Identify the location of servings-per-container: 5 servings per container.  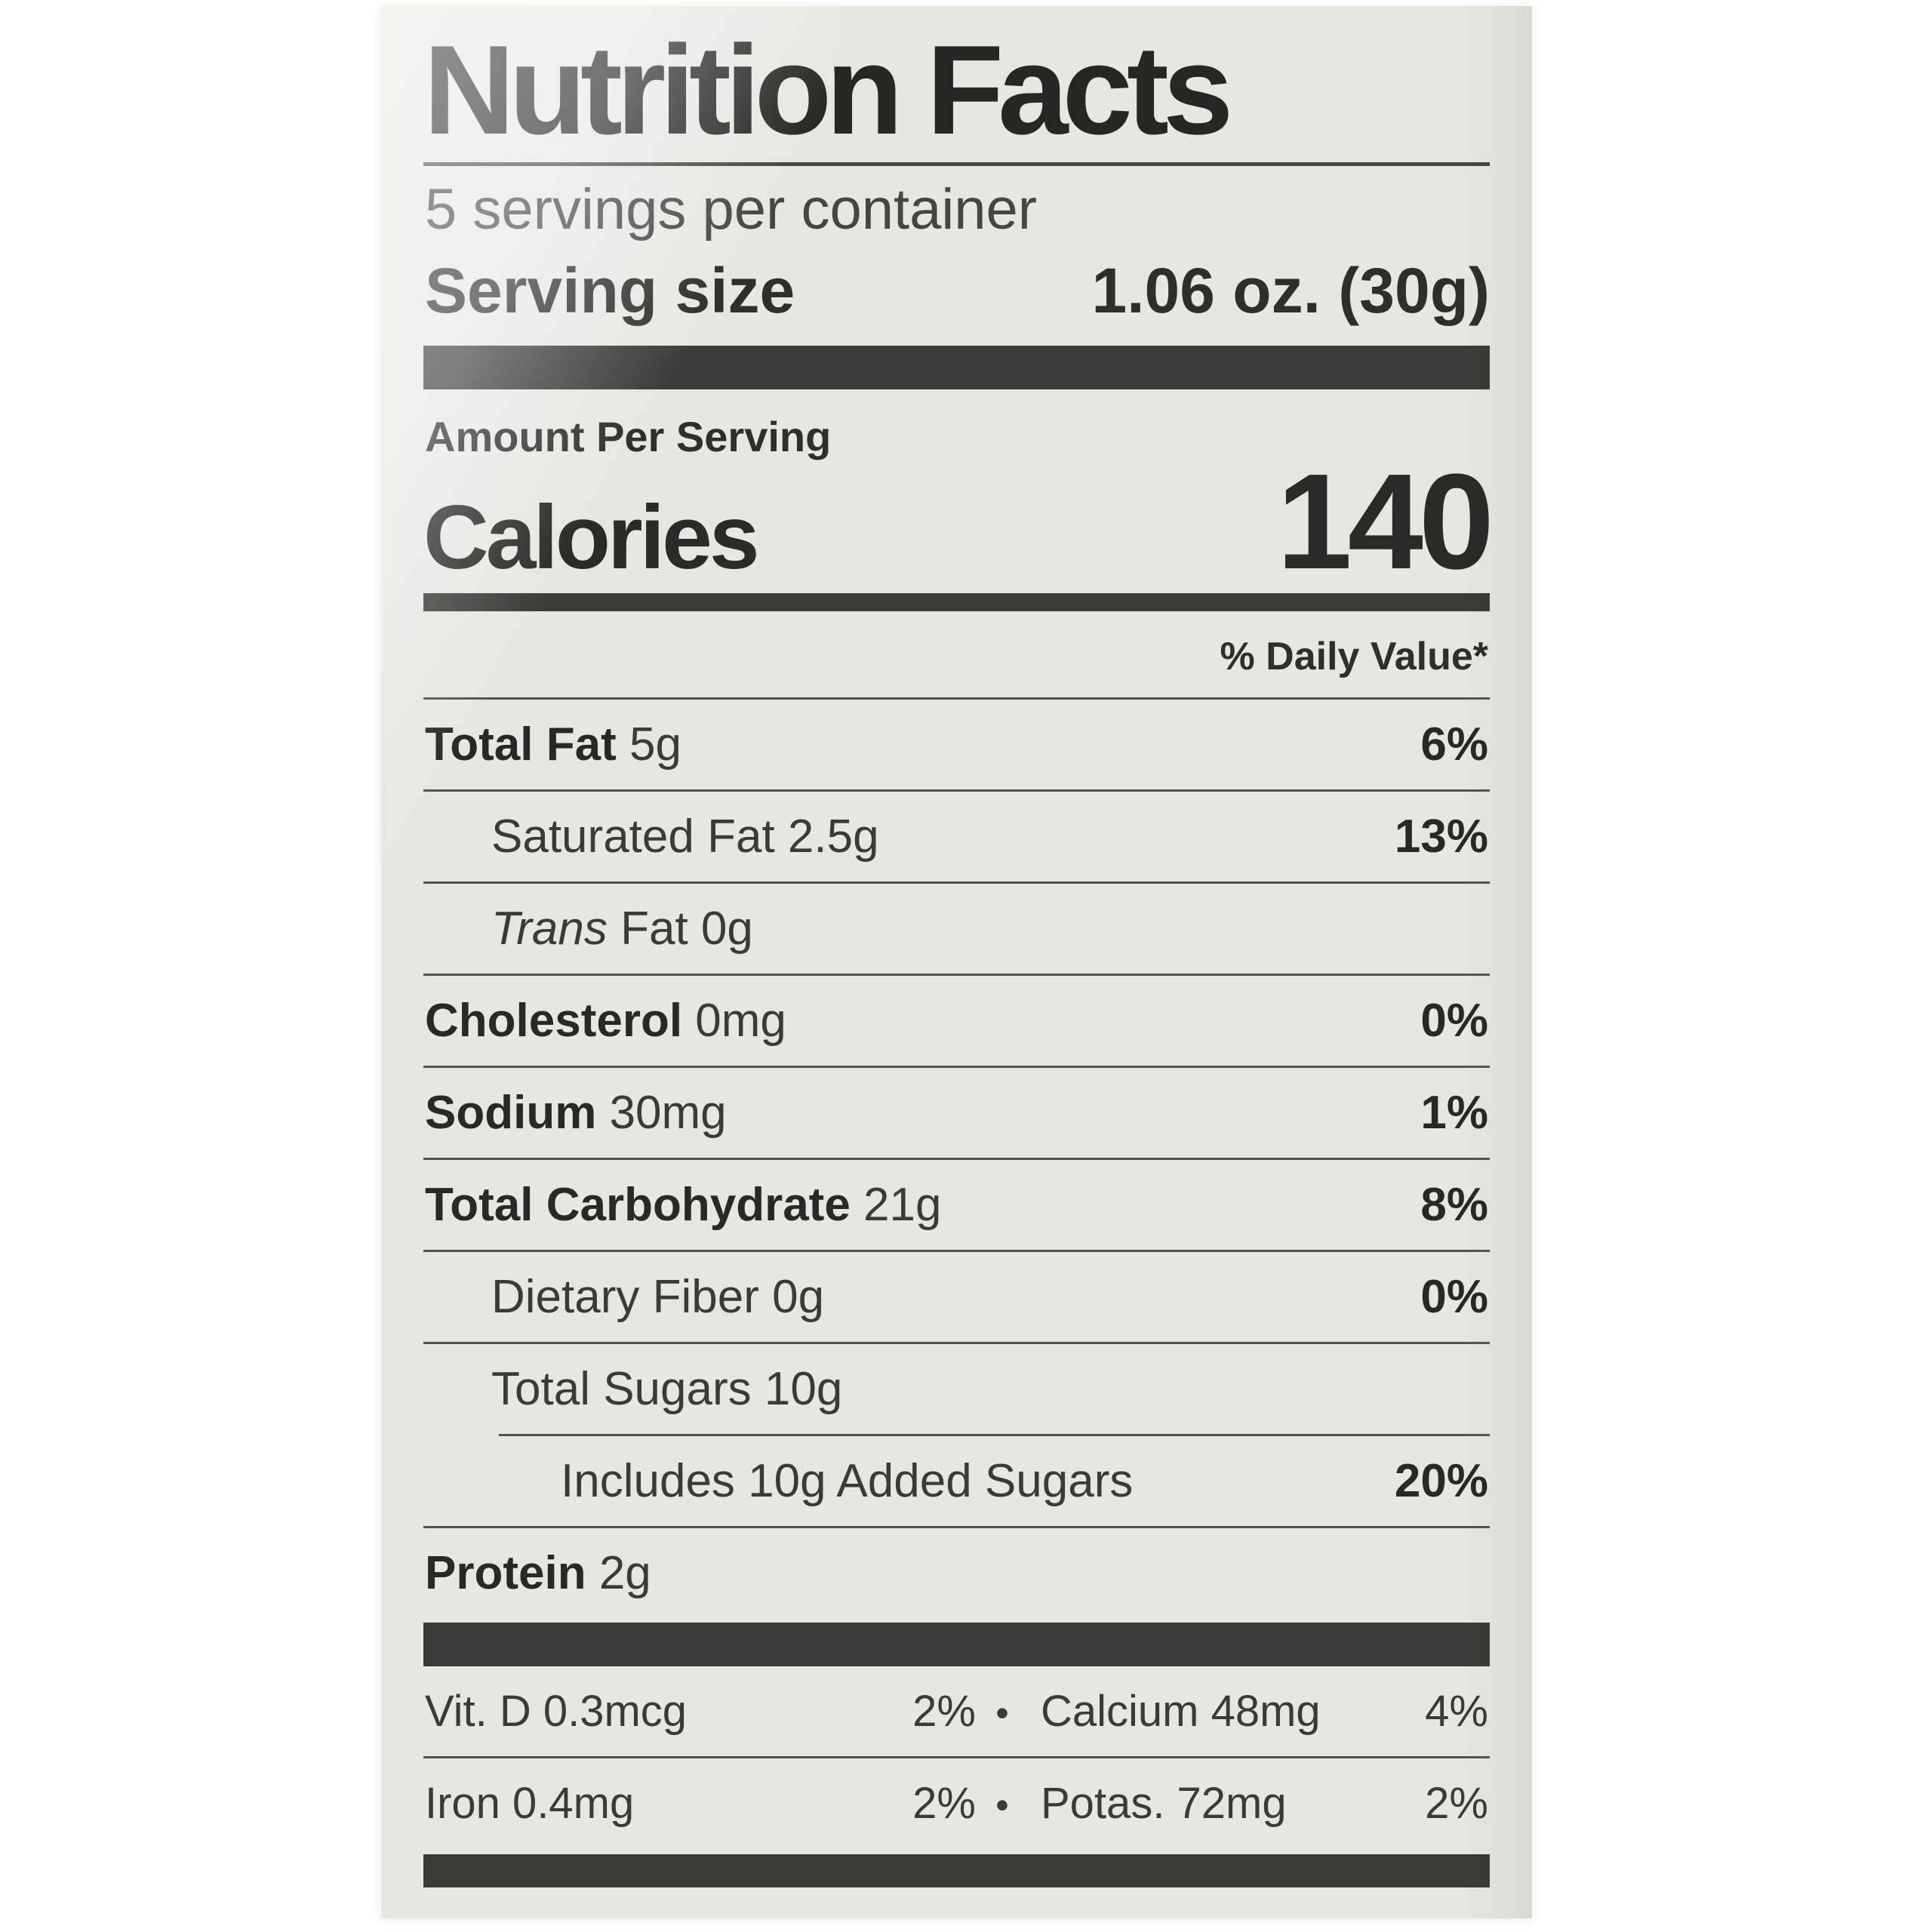
(731, 209).